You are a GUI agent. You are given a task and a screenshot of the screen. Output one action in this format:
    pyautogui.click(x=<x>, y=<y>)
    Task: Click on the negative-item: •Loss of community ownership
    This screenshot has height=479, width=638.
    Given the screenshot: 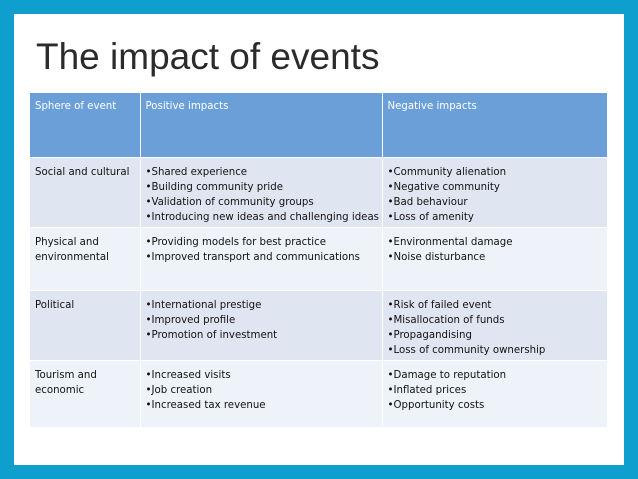 What is the action you would take?
    pyautogui.click(x=466, y=350)
    